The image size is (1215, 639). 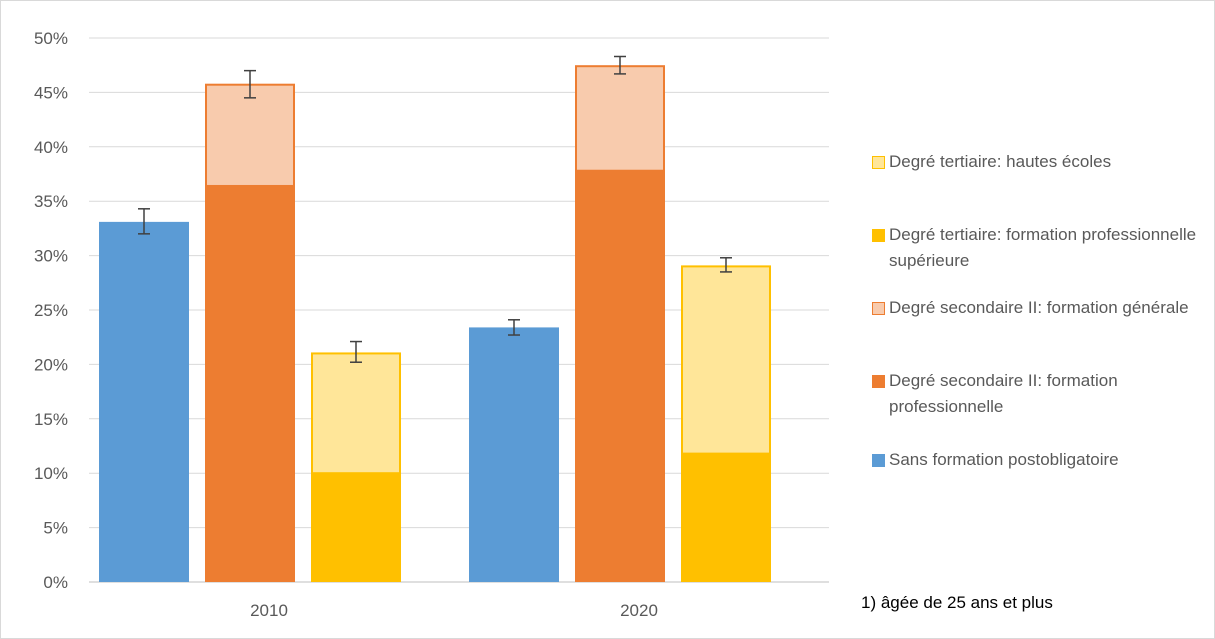 I want to click on y-tick-label: 10%, so click(x=51, y=473).